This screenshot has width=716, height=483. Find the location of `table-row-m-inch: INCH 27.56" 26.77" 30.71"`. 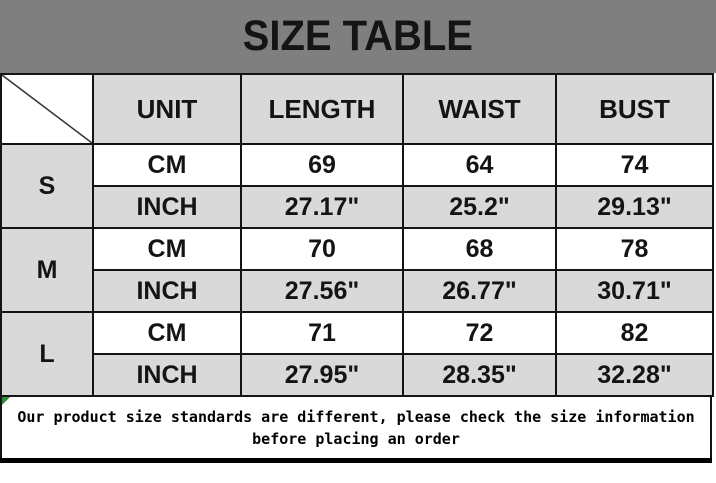

table-row-m-inch: INCH 27.56" 26.77" 30.71" is located at coordinates (357, 291).